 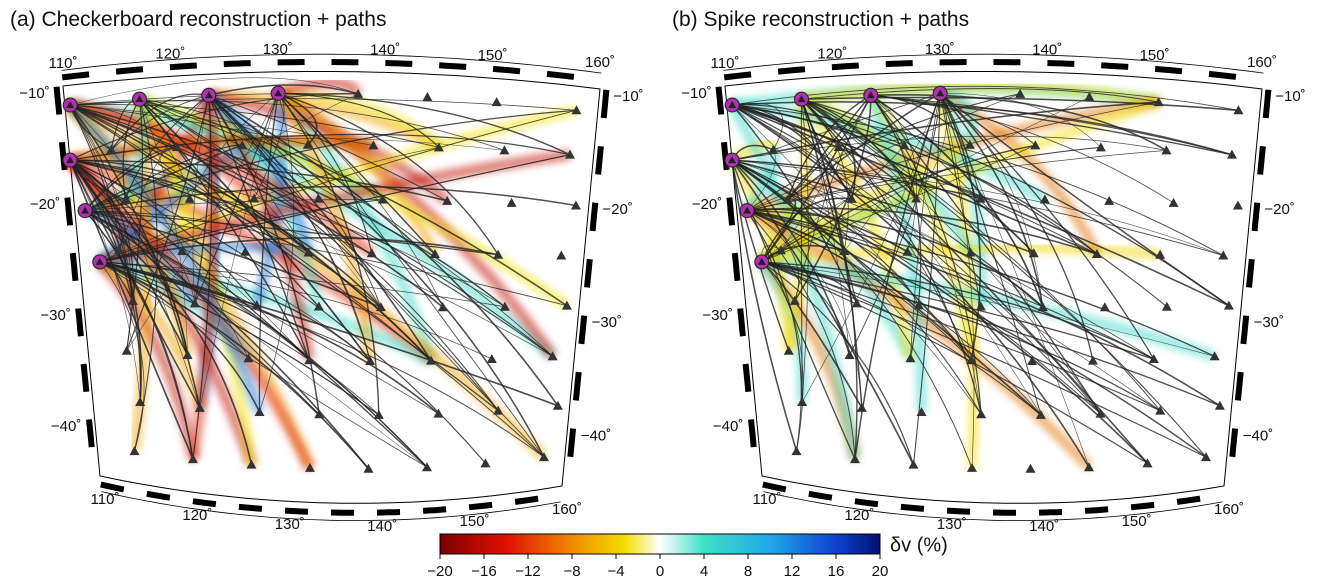 What do you see at coordinates (792, 571) in the screenshot?
I see `colorbar-tick-label: 12` at bounding box center [792, 571].